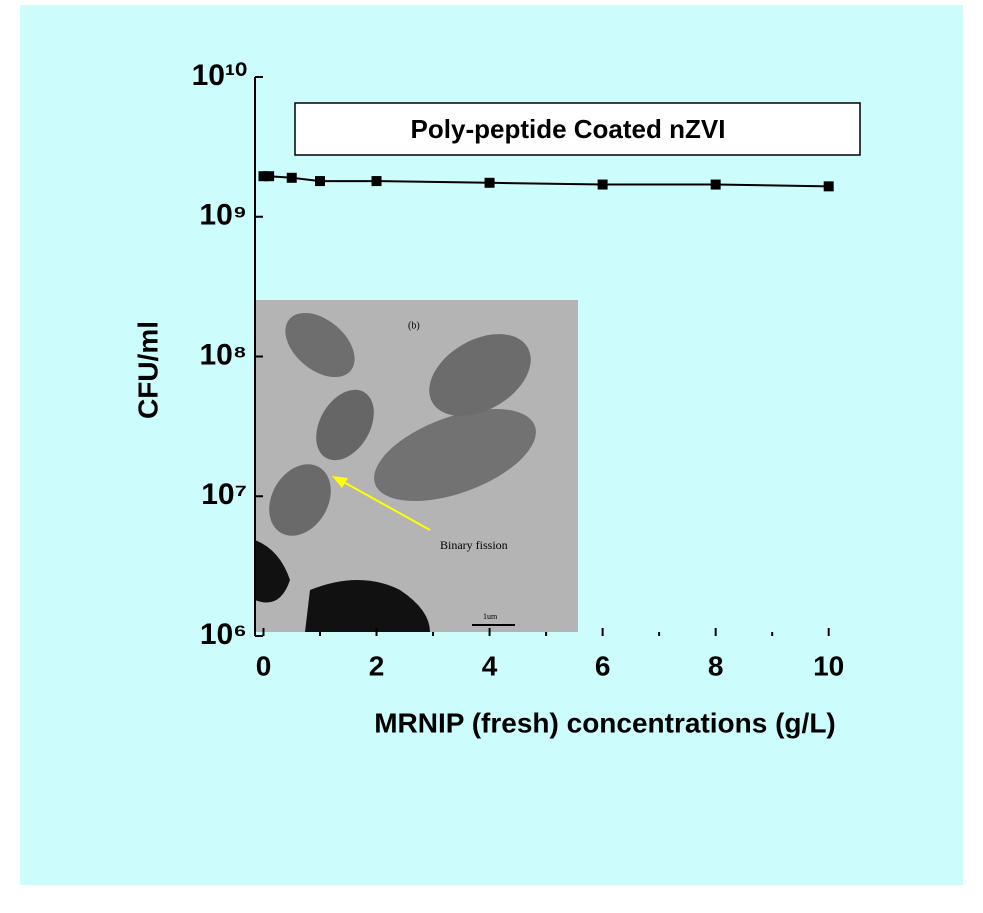  What do you see at coordinates (342, 586) in the screenshot?
I see `particles` at bounding box center [342, 586].